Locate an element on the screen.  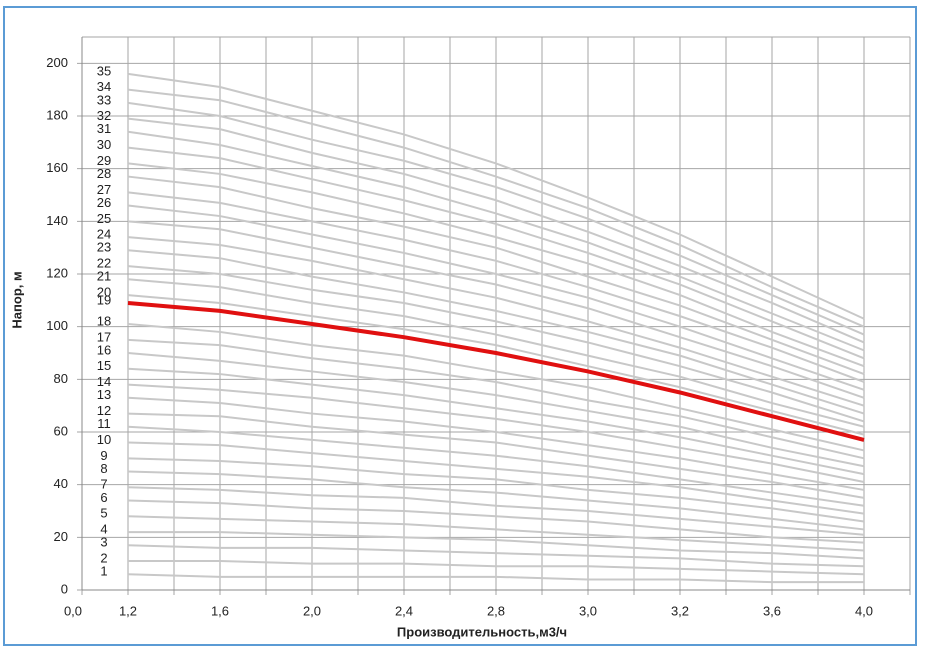
curve-label: 20 is located at coordinates (104, 292).